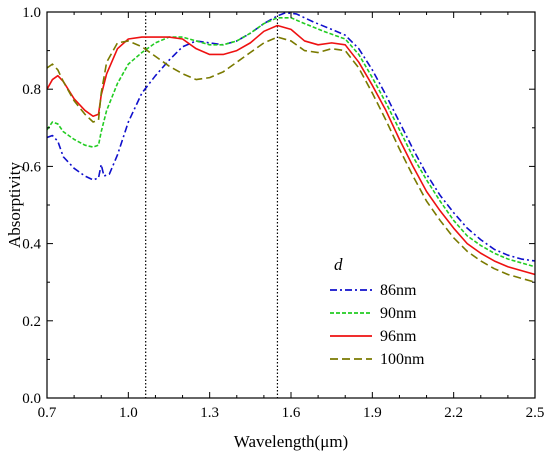 The height and width of the screenshot is (466, 550). What do you see at coordinates (535, 413) in the screenshot?
I see `x-tick-label: 2.5` at bounding box center [535, 413].